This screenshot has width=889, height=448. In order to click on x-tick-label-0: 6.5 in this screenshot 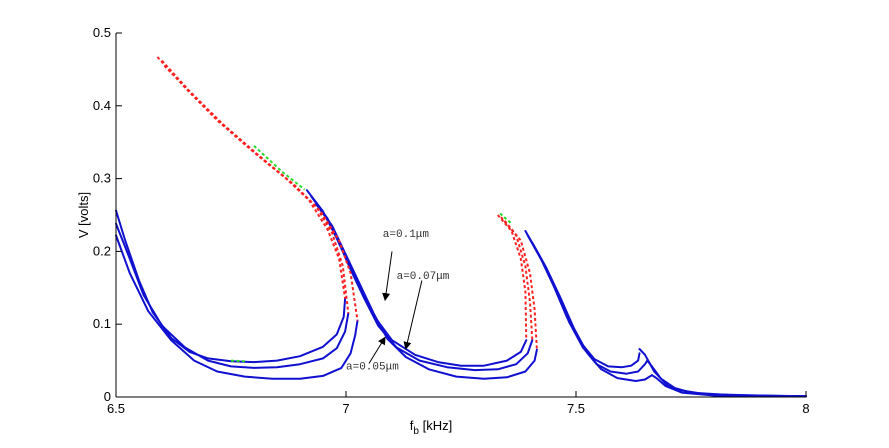, I will do `click(116, 408)`.